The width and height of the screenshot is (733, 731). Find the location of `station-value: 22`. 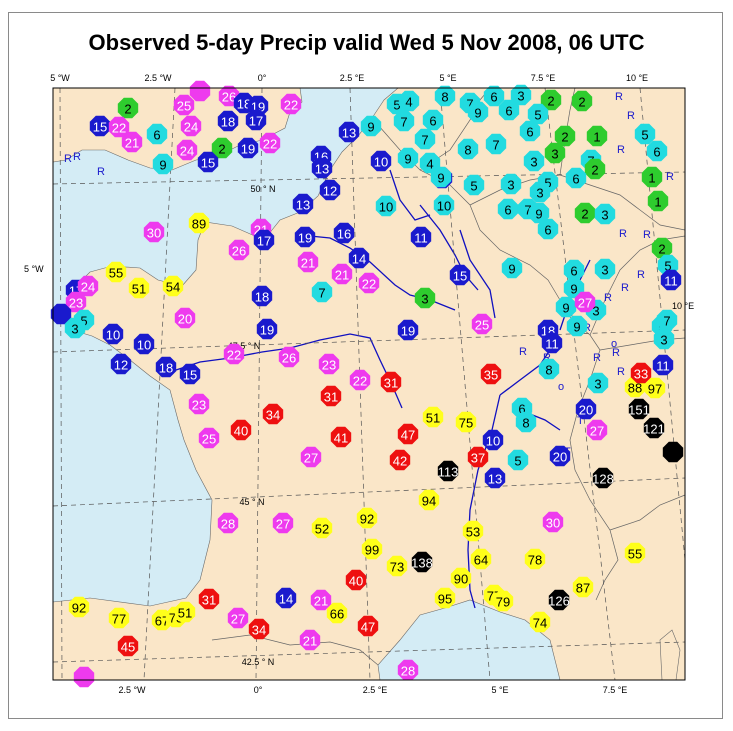

station-value: 22 is located at coordinates (270, 144).